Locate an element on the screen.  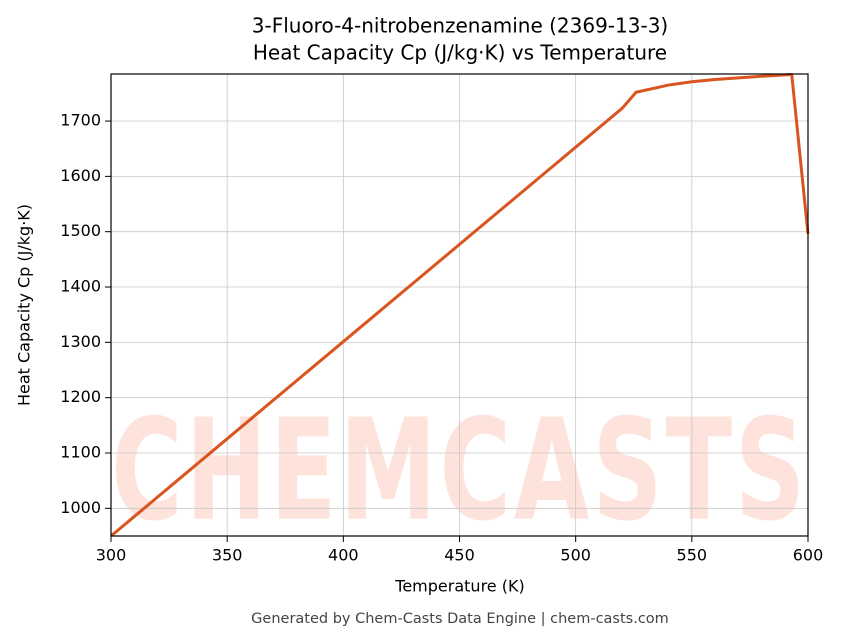
y-tick-label: 1200 is located at coordinates (80, 396).